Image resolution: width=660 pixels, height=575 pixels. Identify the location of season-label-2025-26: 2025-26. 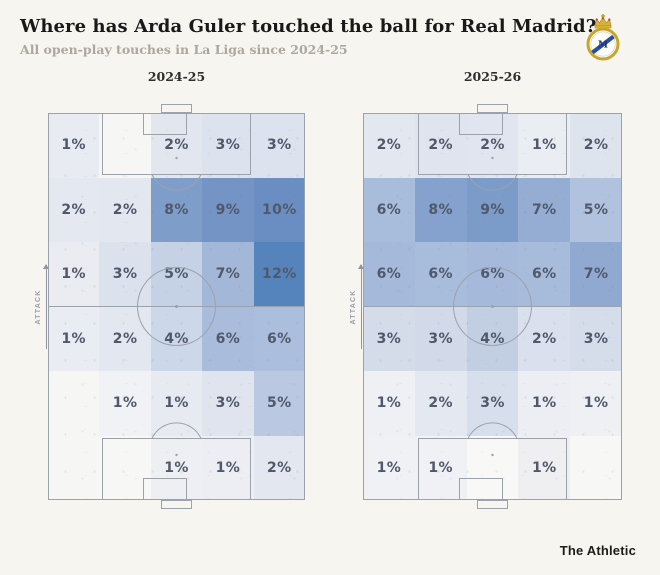
(492, 76).